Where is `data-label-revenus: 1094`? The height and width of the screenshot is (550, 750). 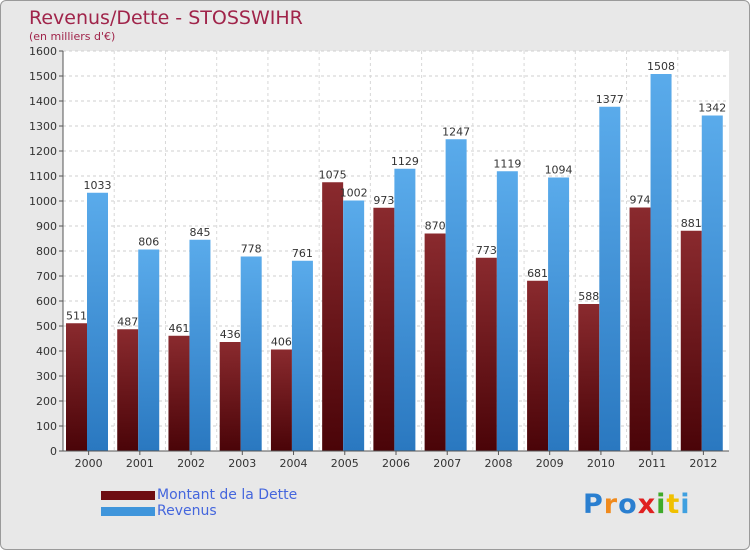 data-label-revenus: 1094 is located at coordinates (559, 170).